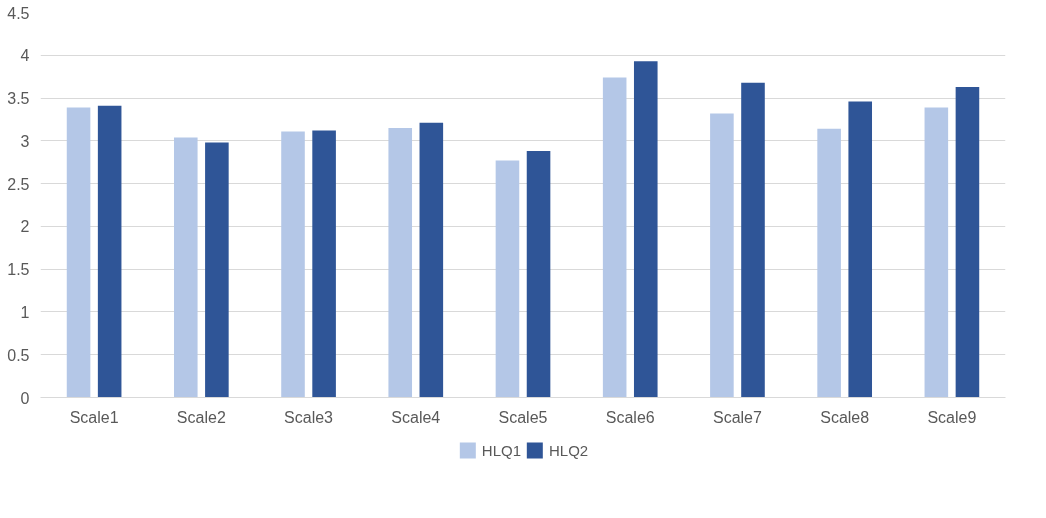  Describe the element at coordinates (94, 417) in the screenshot. I see `x-tick-label: Scale1` at that location.